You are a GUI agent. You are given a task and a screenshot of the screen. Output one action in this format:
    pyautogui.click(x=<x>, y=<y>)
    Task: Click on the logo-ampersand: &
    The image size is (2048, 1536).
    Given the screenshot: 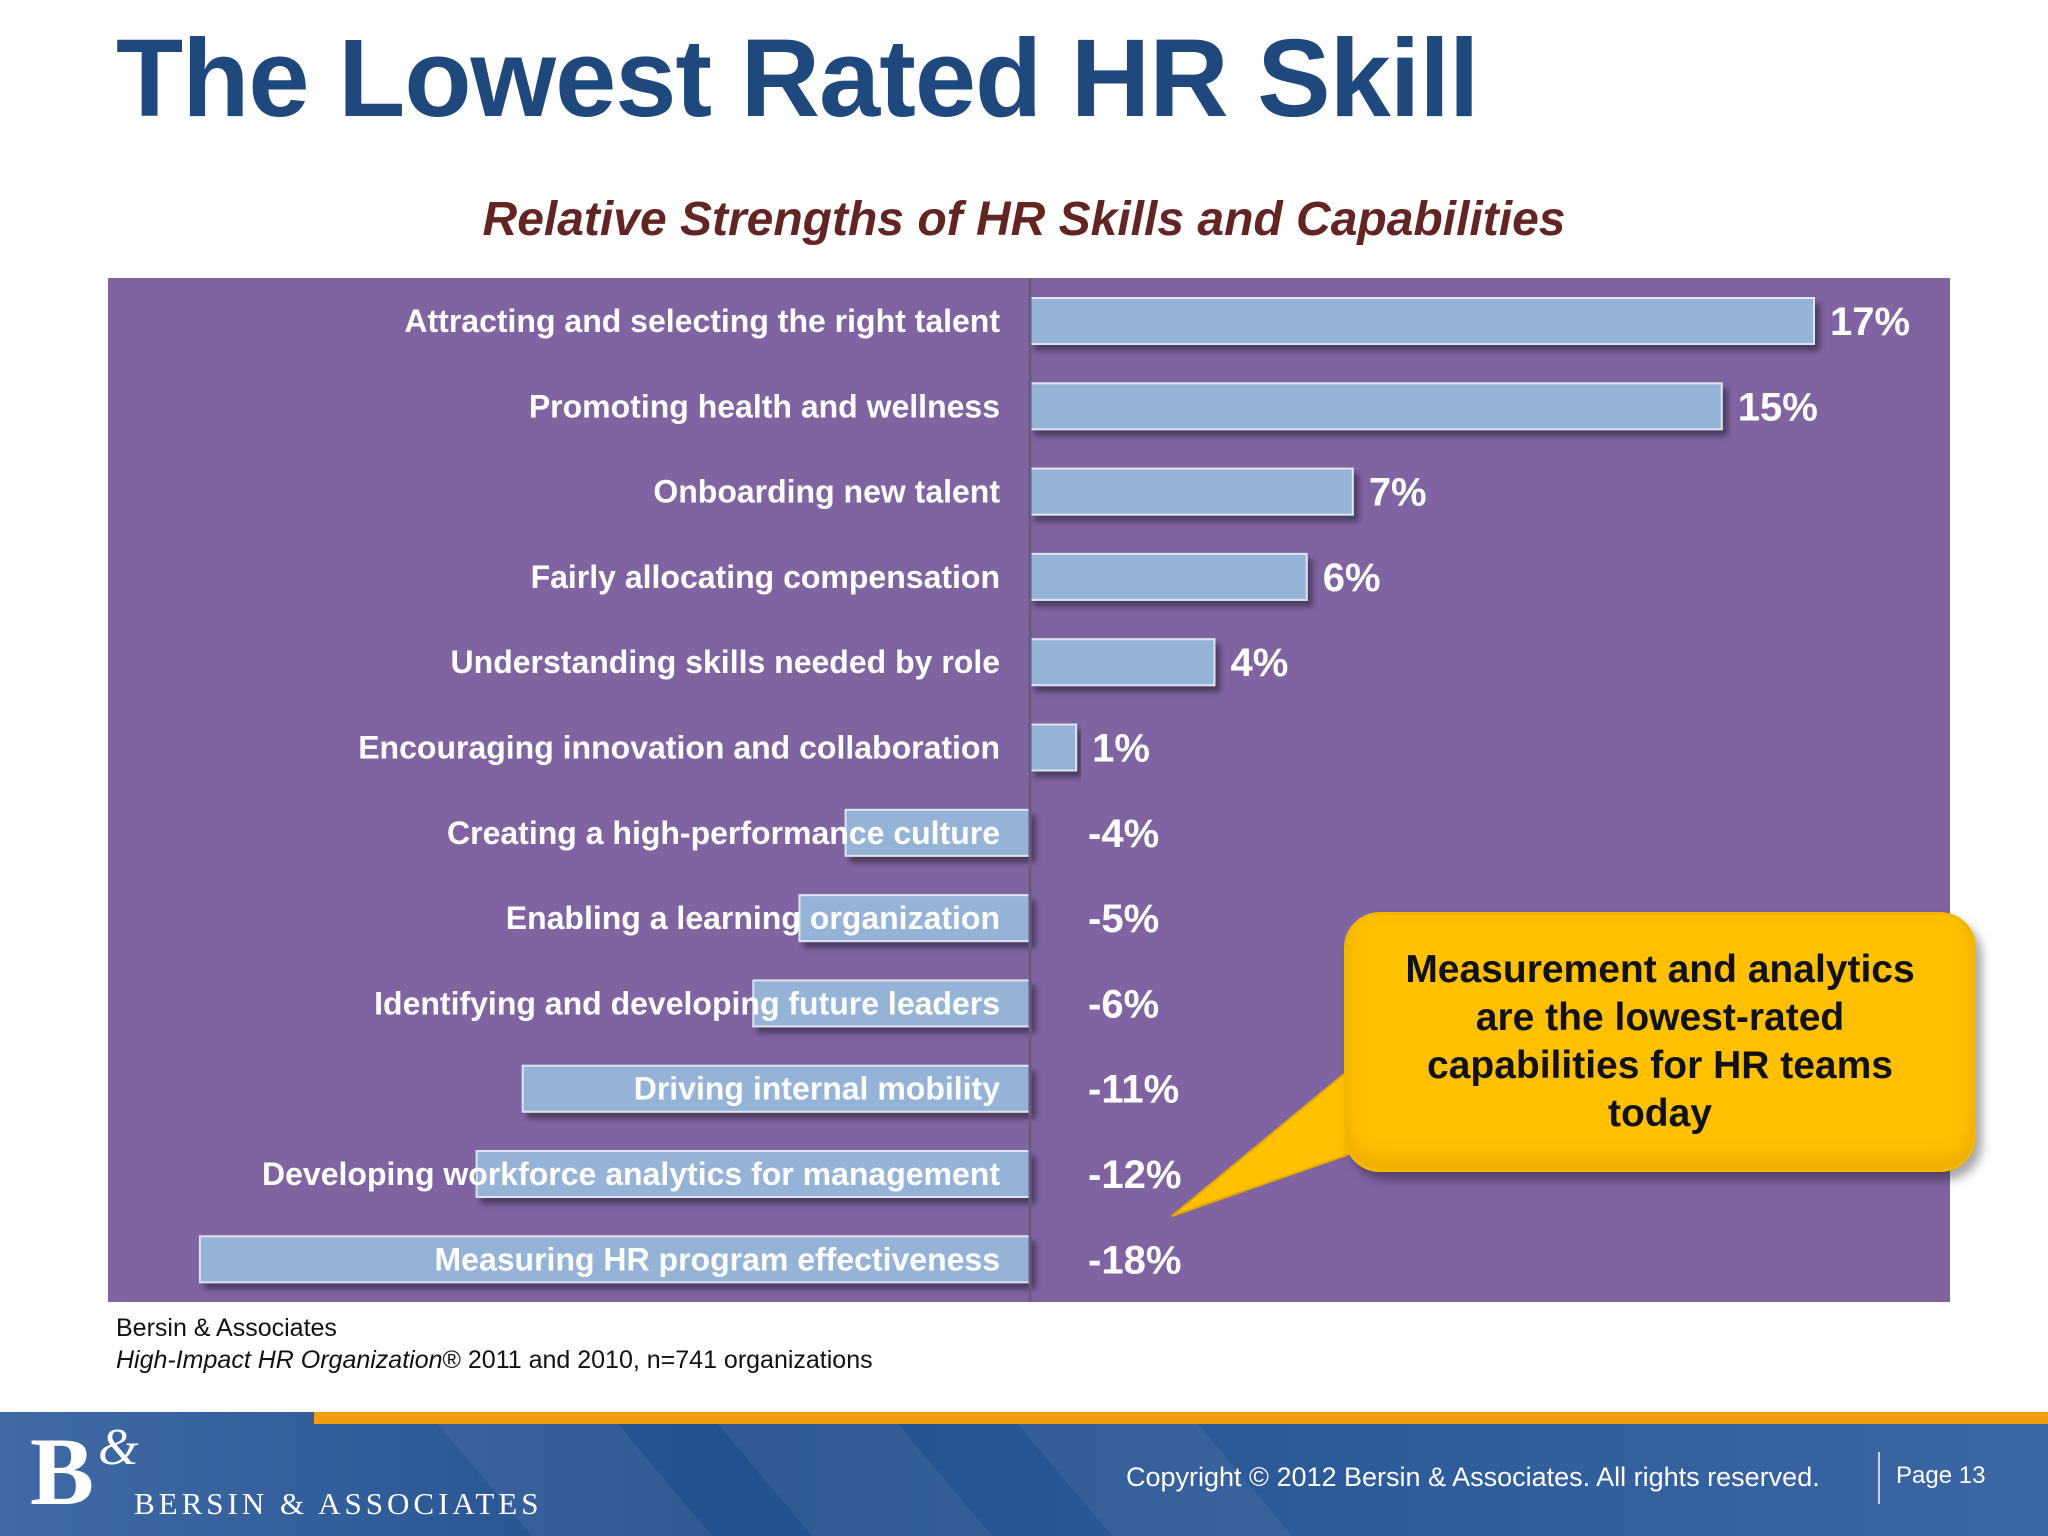 What is the action you would take?
    pyautogui.click(x=118, y=1447)
    